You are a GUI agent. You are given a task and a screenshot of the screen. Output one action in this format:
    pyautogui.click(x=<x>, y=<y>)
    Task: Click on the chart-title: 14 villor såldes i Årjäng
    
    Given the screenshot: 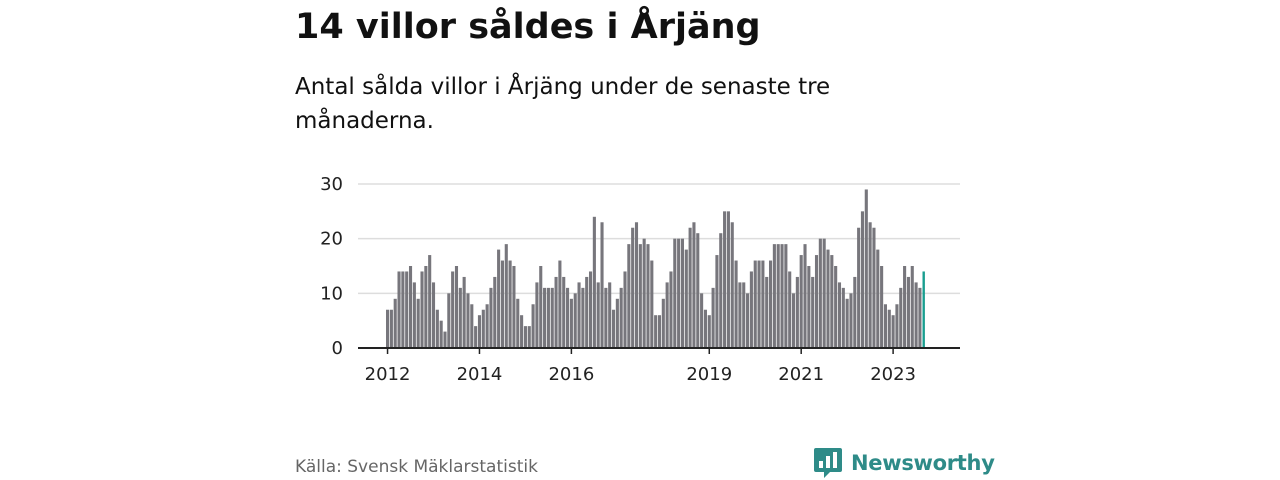 What is the action you would take?
    pyautogui.click(x=528, y=27)
    